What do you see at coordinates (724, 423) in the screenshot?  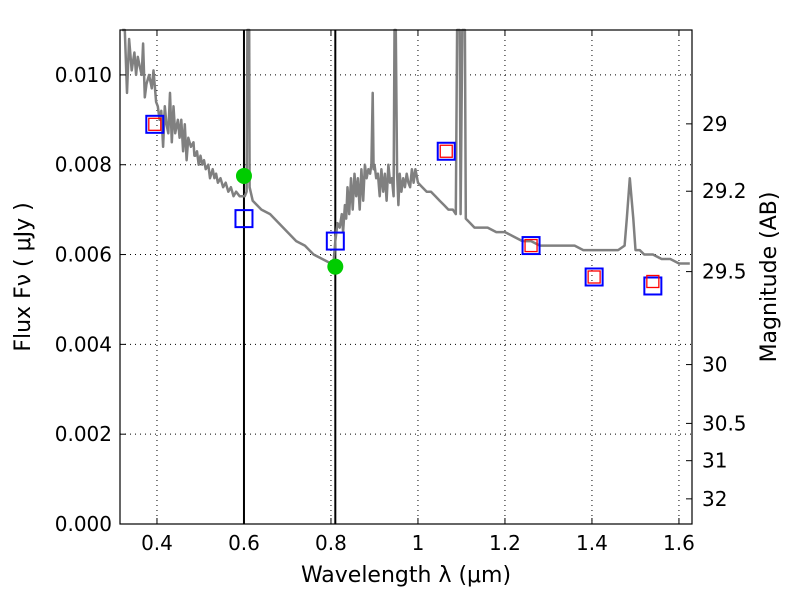 I see `mag-tick-label: 30.5` at bounding box center [724, 423].